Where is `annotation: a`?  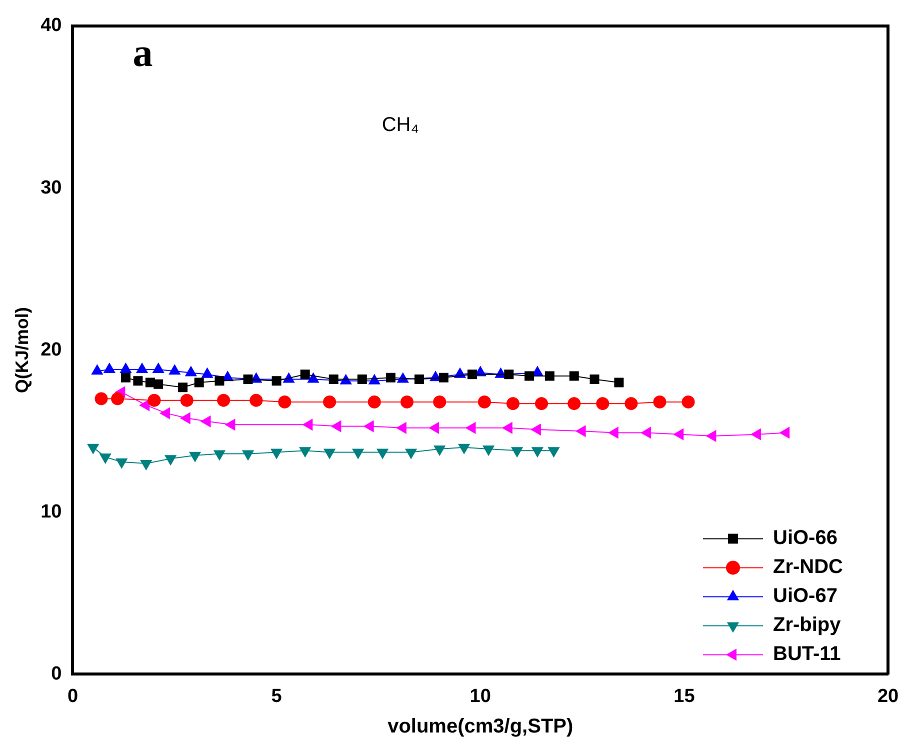
annotation: a is located at coordinates (142, 52).